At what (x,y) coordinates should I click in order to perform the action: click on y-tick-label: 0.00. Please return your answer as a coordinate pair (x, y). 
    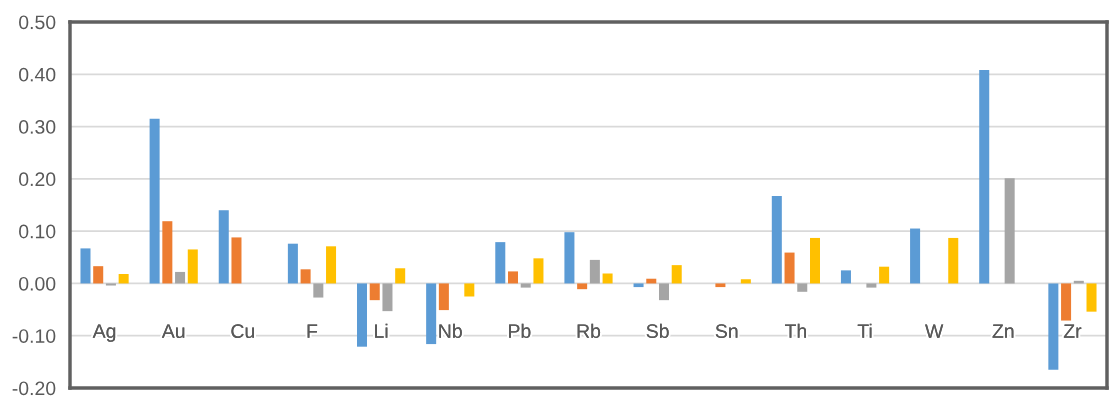
    Looking at the image, I should click on (37, 283).